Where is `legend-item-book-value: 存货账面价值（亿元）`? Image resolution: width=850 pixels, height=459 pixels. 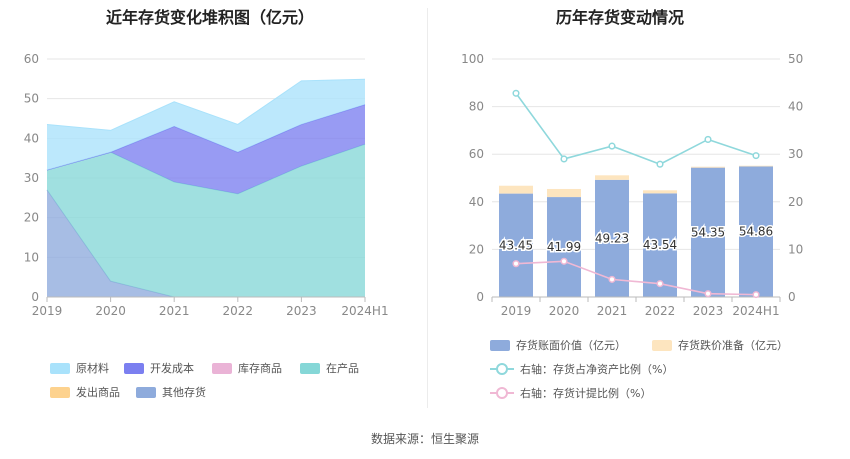
legend-item-book-value: 存货账面价值（亿元） is located at coordinates (558, 345).